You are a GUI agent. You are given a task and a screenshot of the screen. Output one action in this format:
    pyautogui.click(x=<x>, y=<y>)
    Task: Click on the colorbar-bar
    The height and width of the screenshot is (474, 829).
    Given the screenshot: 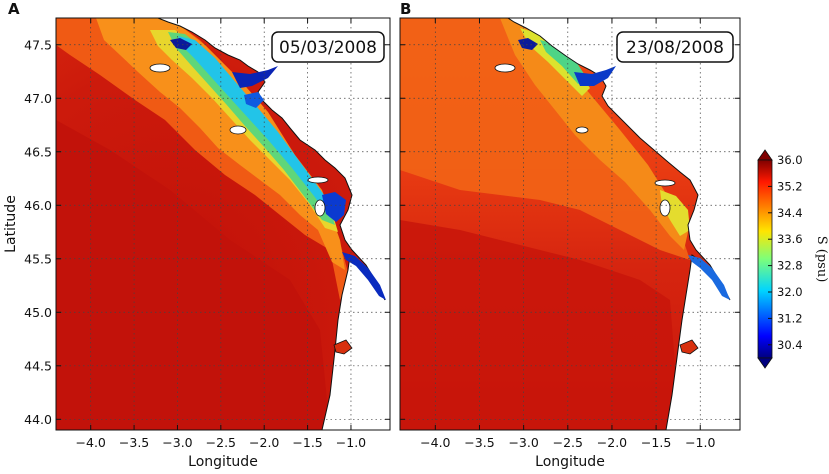 What is the action you would take?
    pyautogui.click(x=765, y=259)
    